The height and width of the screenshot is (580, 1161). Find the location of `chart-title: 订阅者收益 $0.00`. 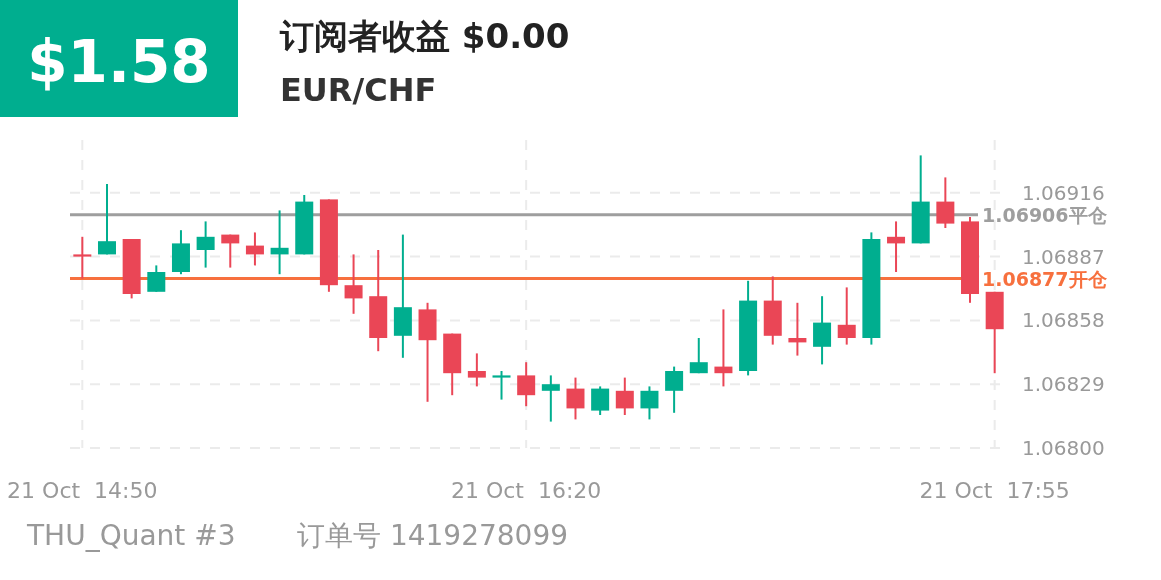

chart-title: 订阅者收益 $0.00 is located at coordinates (424, 36).